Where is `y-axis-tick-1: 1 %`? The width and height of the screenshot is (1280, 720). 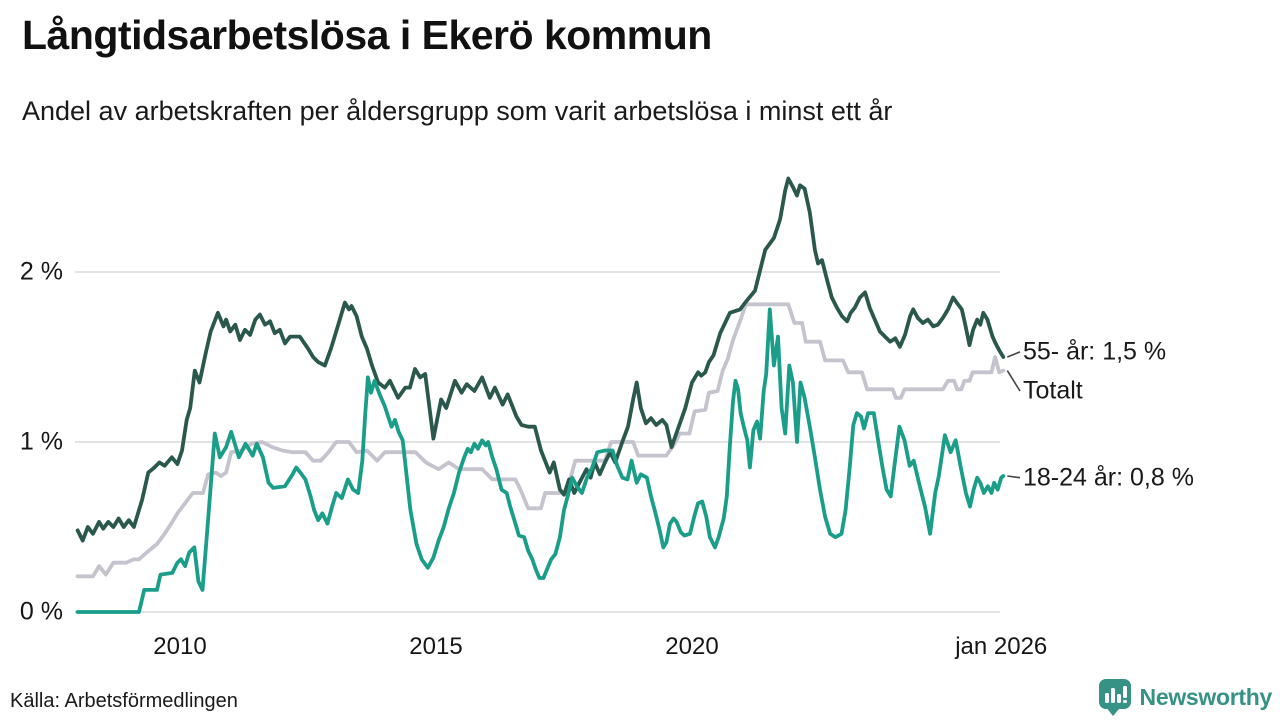
y-axis-tick-1: 1 % is located at coordinates (41, 441).